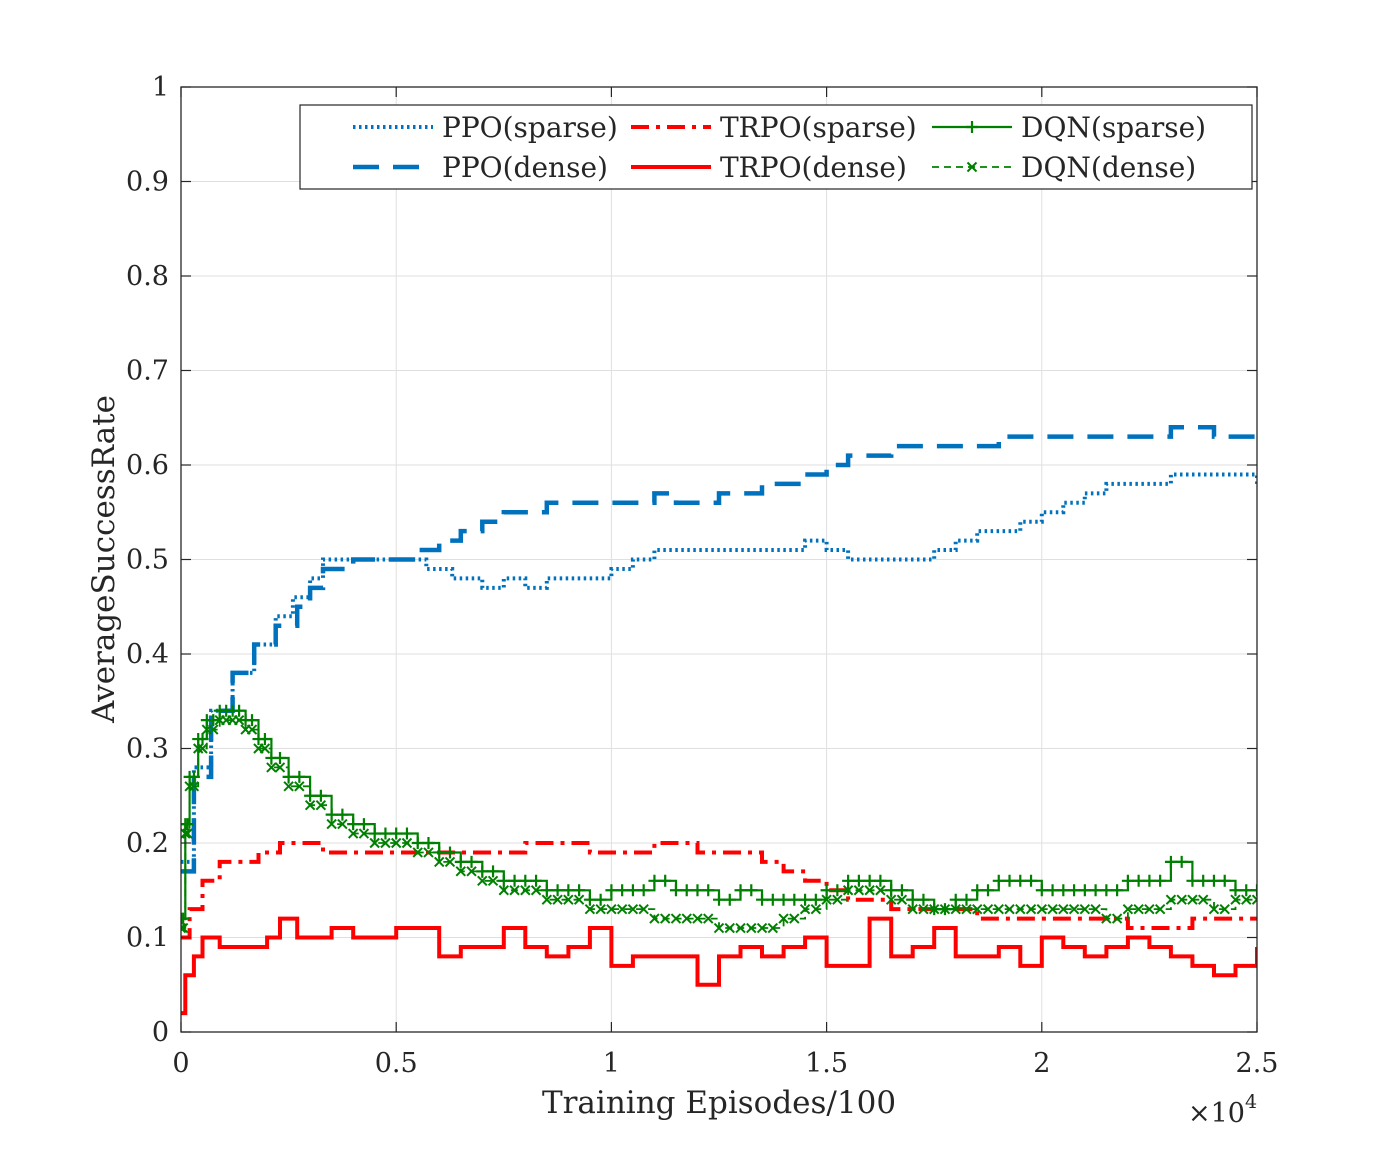  What do you see at coordinates (1041, 1063) in the screenshot?
I see `x-tick-label: 2` at bounding box center [1041, 1063].